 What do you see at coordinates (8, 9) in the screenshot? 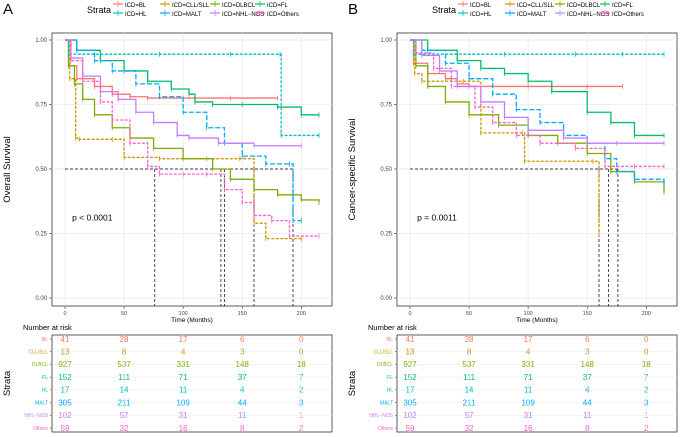
I see `panel-letter: A` at bounding box center [8, 9].